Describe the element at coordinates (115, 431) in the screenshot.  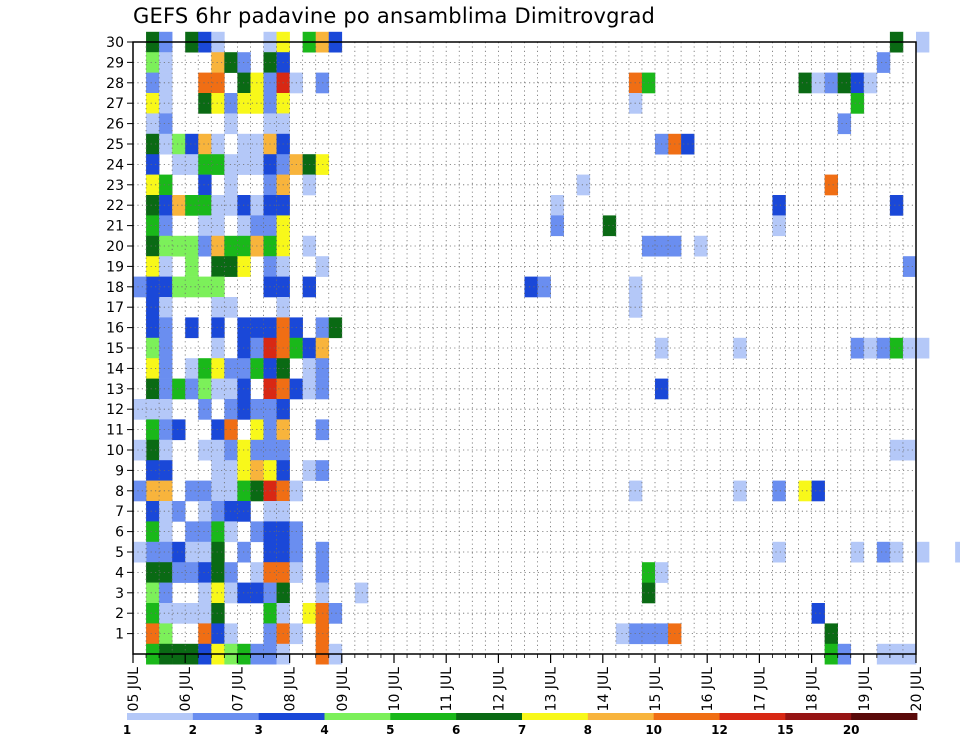
I see `y-tick-label: 11` at that location.